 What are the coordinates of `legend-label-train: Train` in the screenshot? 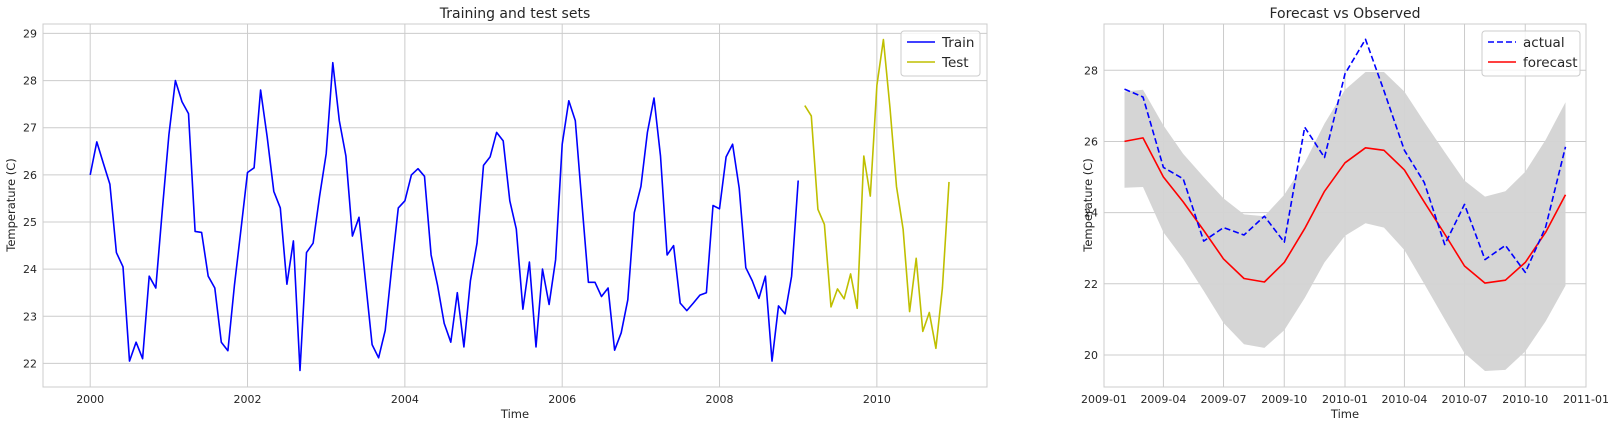 It's located at (957, 43).